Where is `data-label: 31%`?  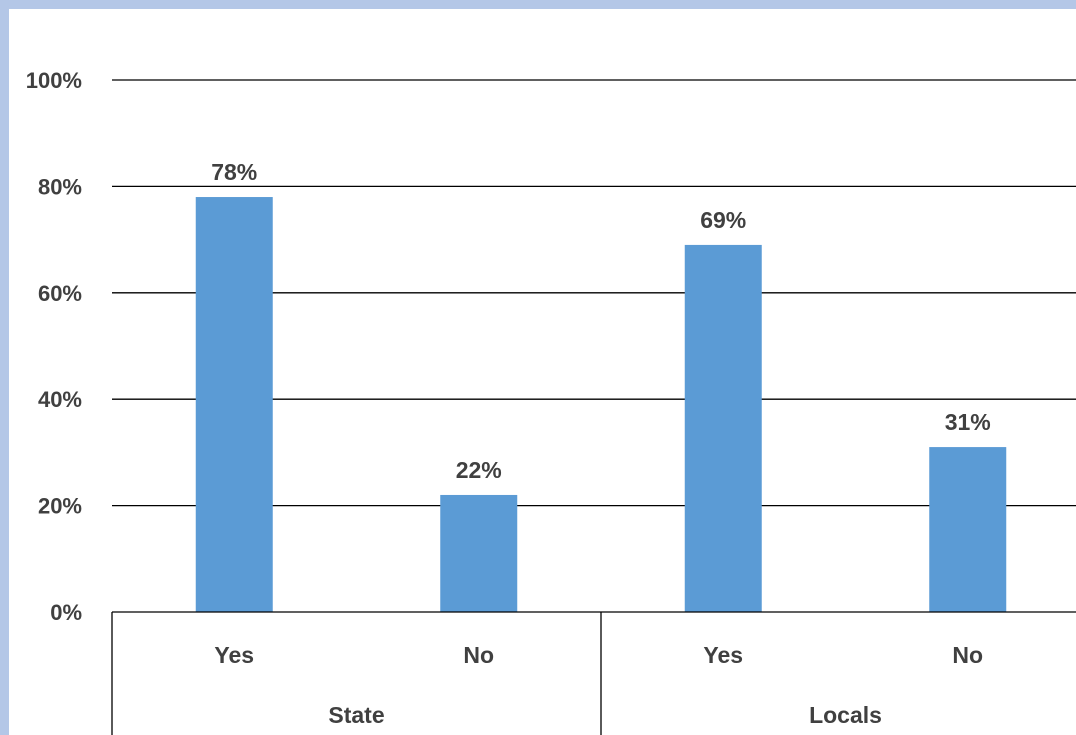 data-label: 31% is located at coordinates (968, 422).